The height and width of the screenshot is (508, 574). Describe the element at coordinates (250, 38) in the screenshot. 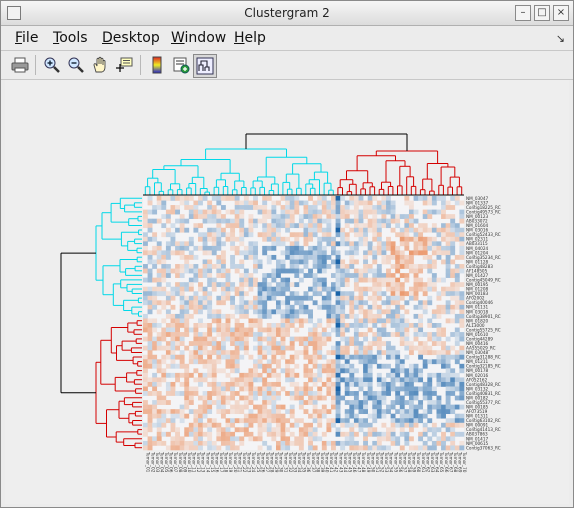

I see `menu-help: Help` at that location.